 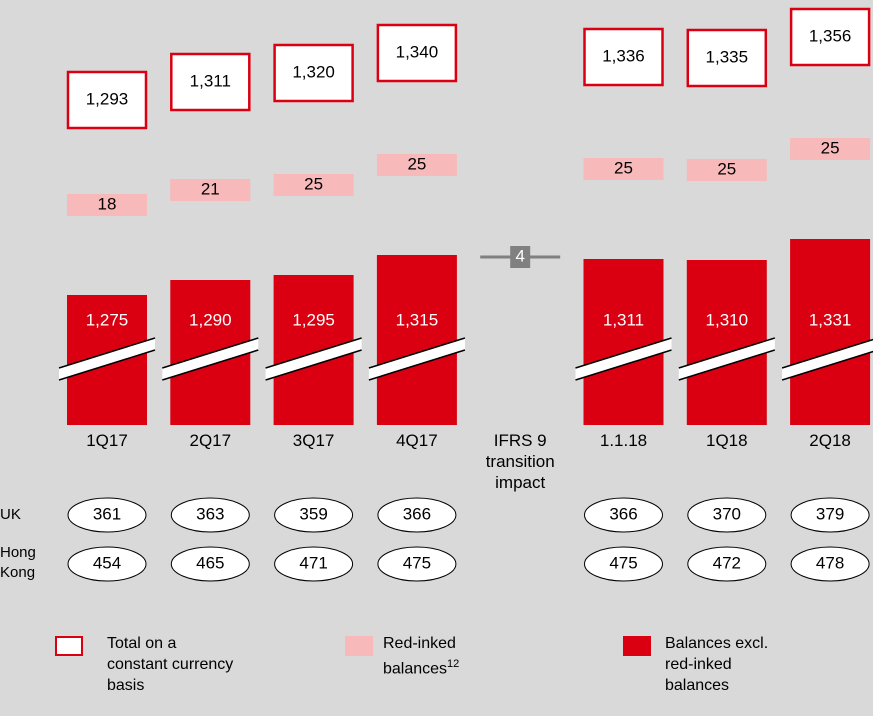 What do you see at coordinates (727, 319) in the screenshot?
I see `bar-value-label: 1,310` at bounding box center [727, 319].